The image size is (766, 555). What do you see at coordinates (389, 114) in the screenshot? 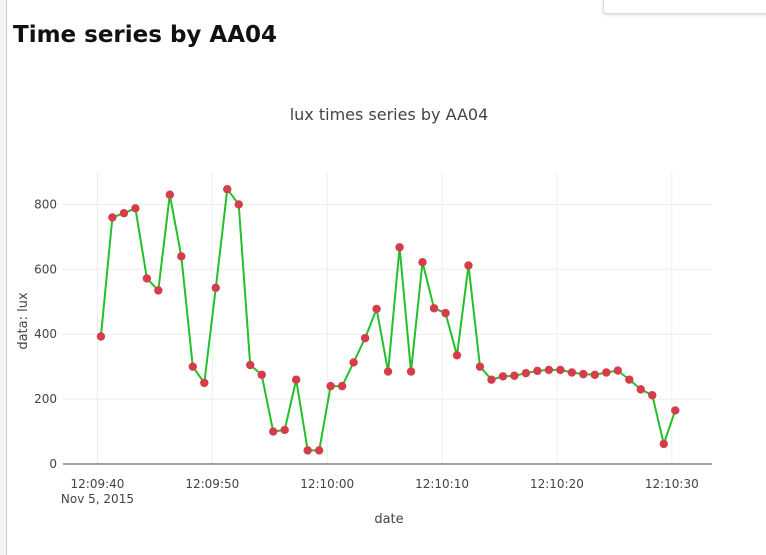
I see `chart-title: lux times series by AA04` at bounding box center [389, 114].